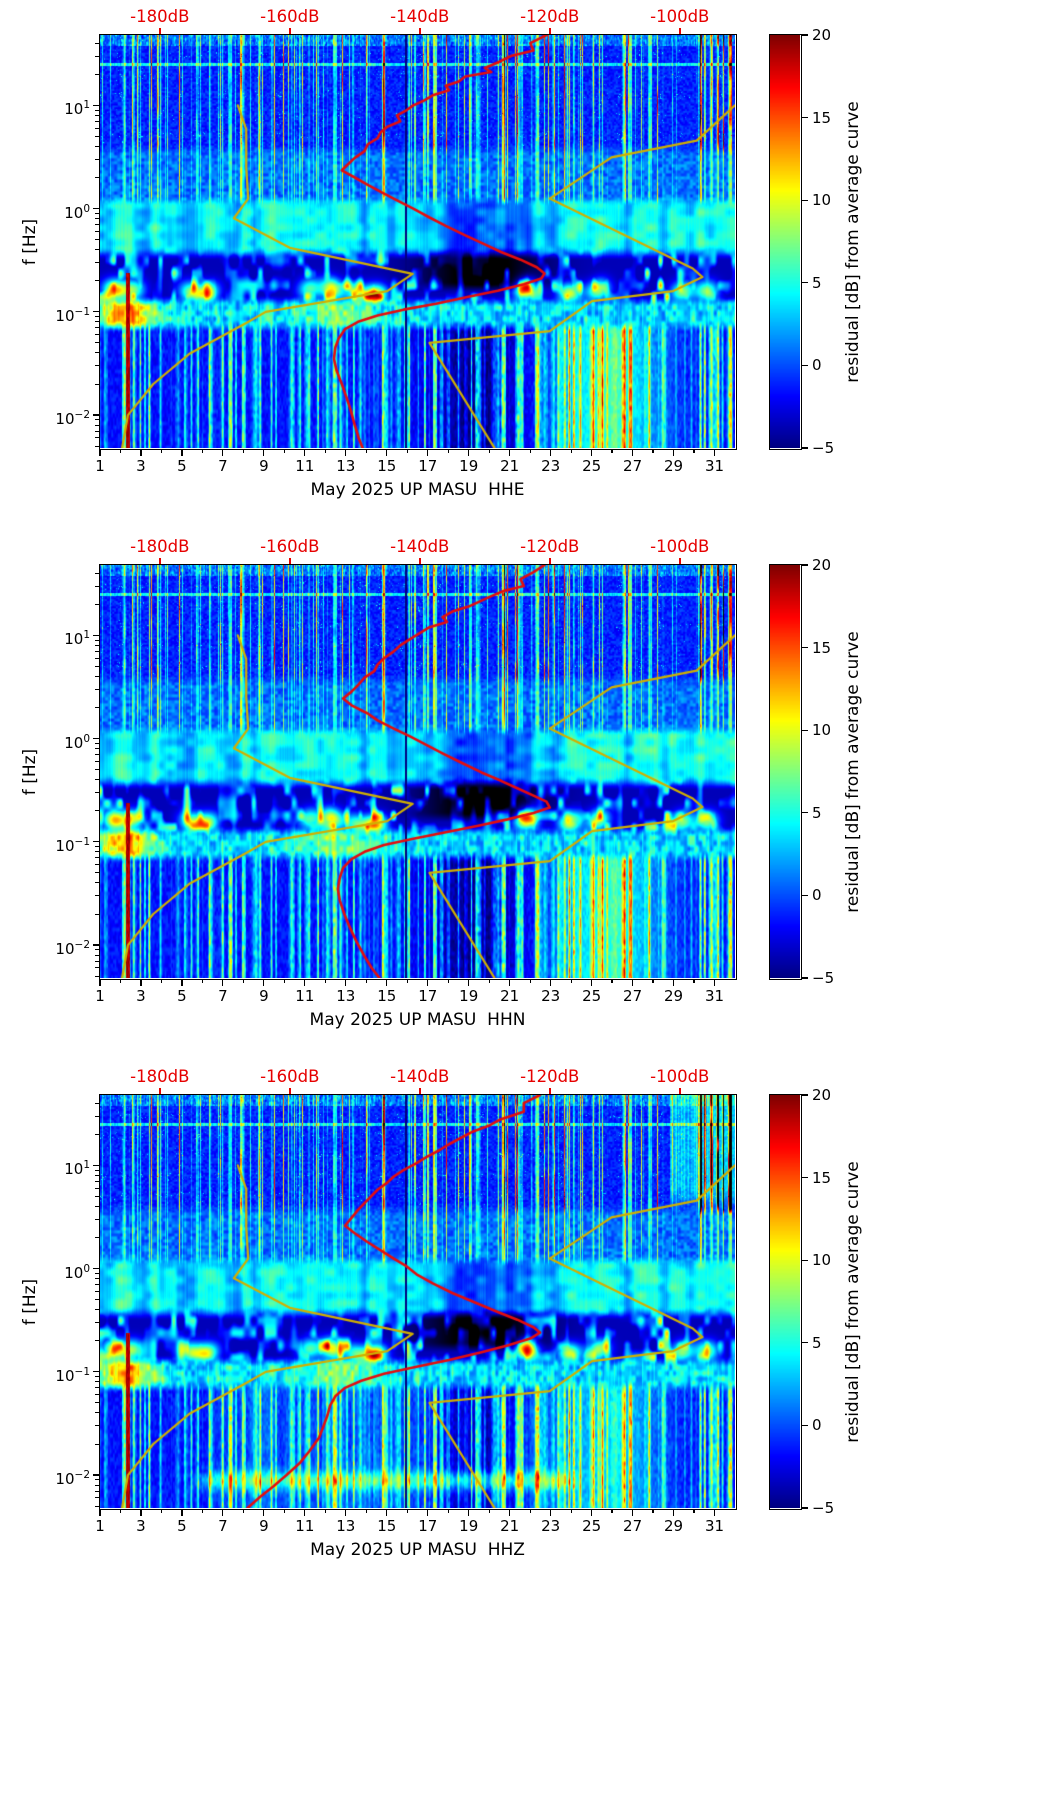  Describe the element at coordinates (77, 742) in the screenshot. I see `y-tick-label: 10⁰` at that location.